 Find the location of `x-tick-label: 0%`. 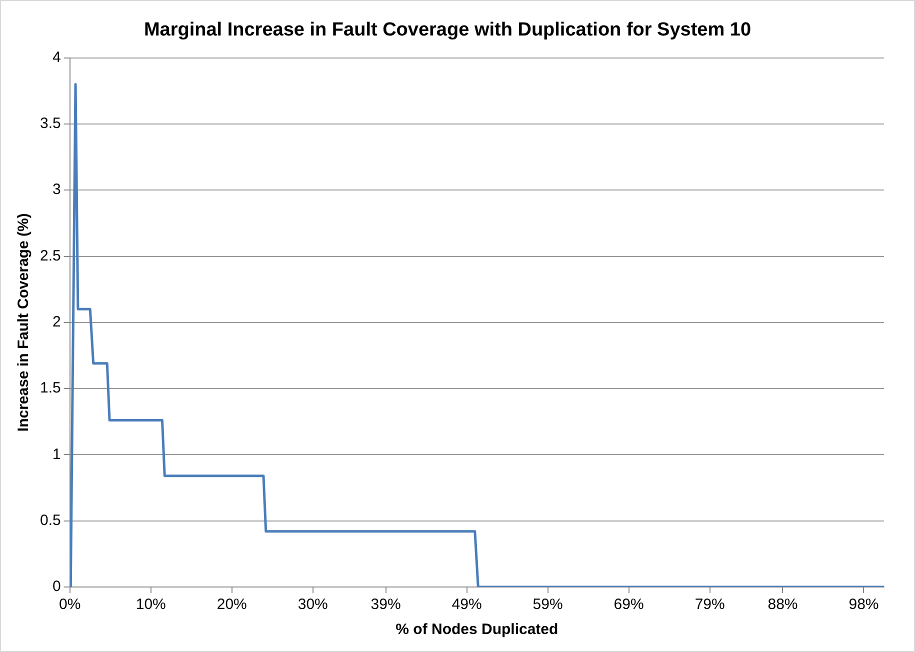

x-tick-label: 0% is located at coordinates (70, 605).